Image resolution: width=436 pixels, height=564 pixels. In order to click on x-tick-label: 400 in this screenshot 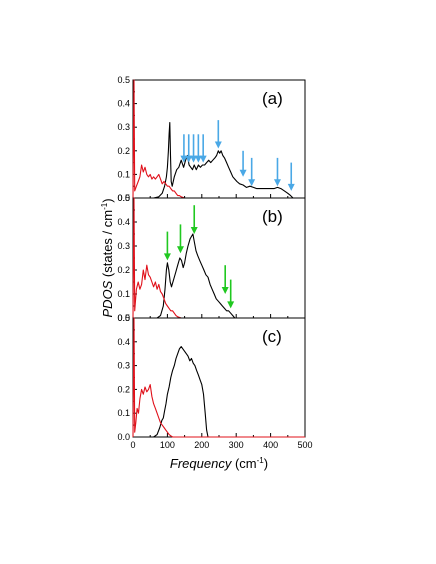, I will do `click(270, 445)`.